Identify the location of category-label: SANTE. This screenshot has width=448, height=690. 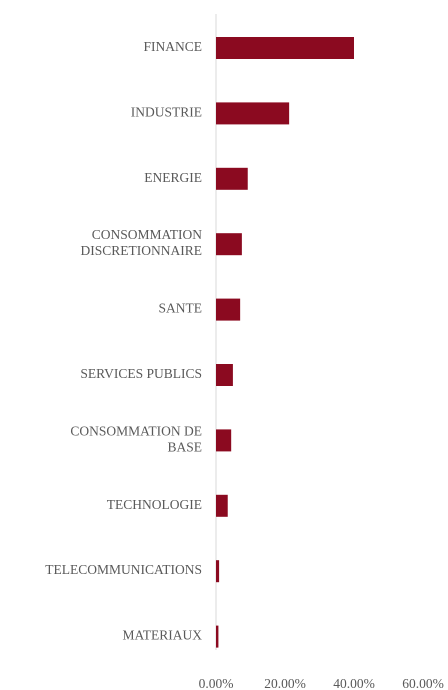
(181, 308).